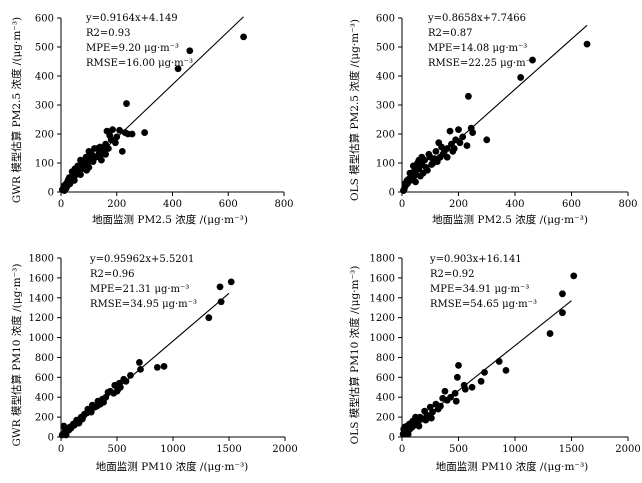  I want to click on annotation-mpe: MPE=21.31 μg·m⁻³, so click(139, 289).